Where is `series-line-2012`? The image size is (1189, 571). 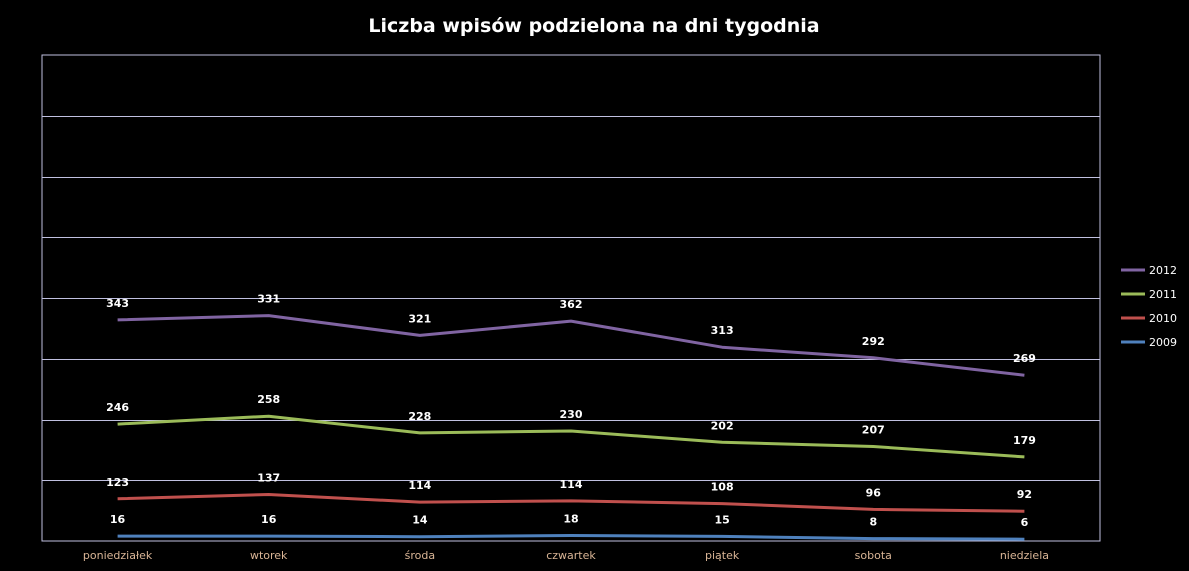 series-line-2012 is located at coordinates (571, 345).